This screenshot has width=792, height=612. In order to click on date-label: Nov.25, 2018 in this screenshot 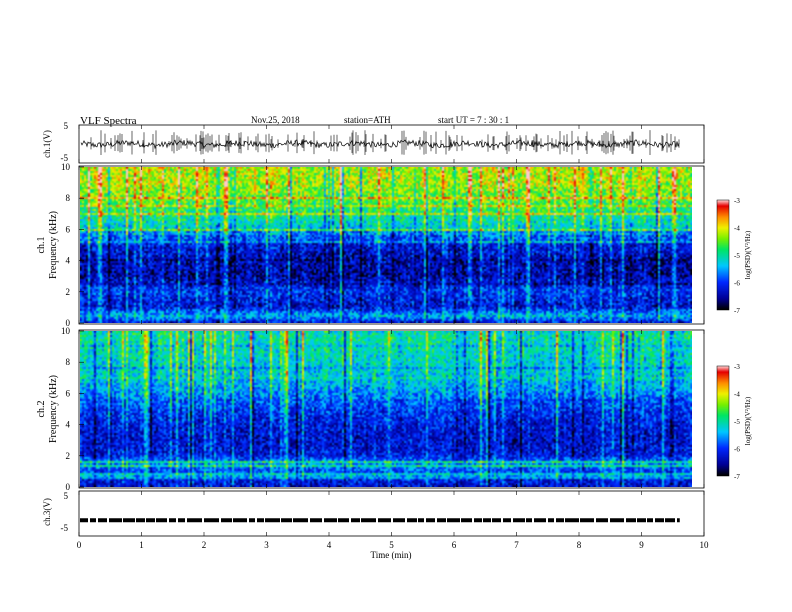, I will do `click(275, 120)`.